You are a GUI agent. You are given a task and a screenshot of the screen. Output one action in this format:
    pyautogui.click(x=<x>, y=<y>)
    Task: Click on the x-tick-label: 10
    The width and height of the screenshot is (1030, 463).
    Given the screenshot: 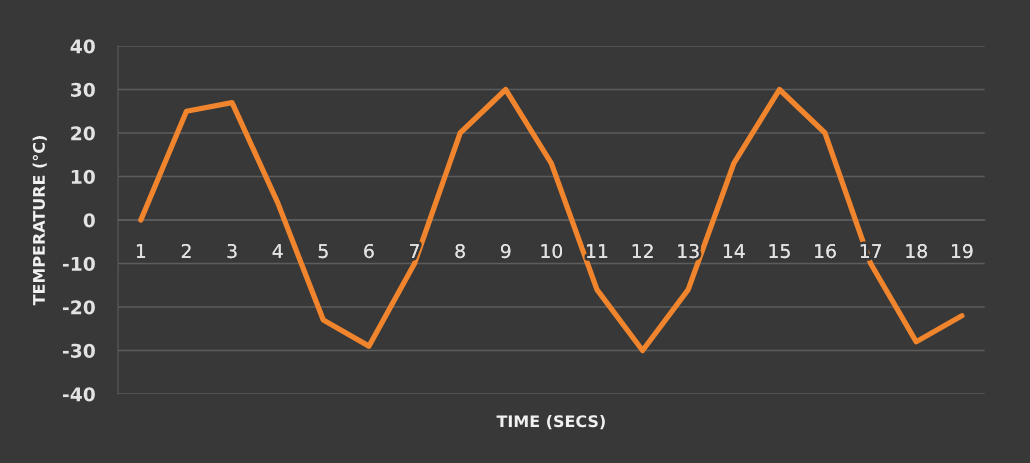 What is the action you would take?
    pyautogui.click(x=552, y=251)
    